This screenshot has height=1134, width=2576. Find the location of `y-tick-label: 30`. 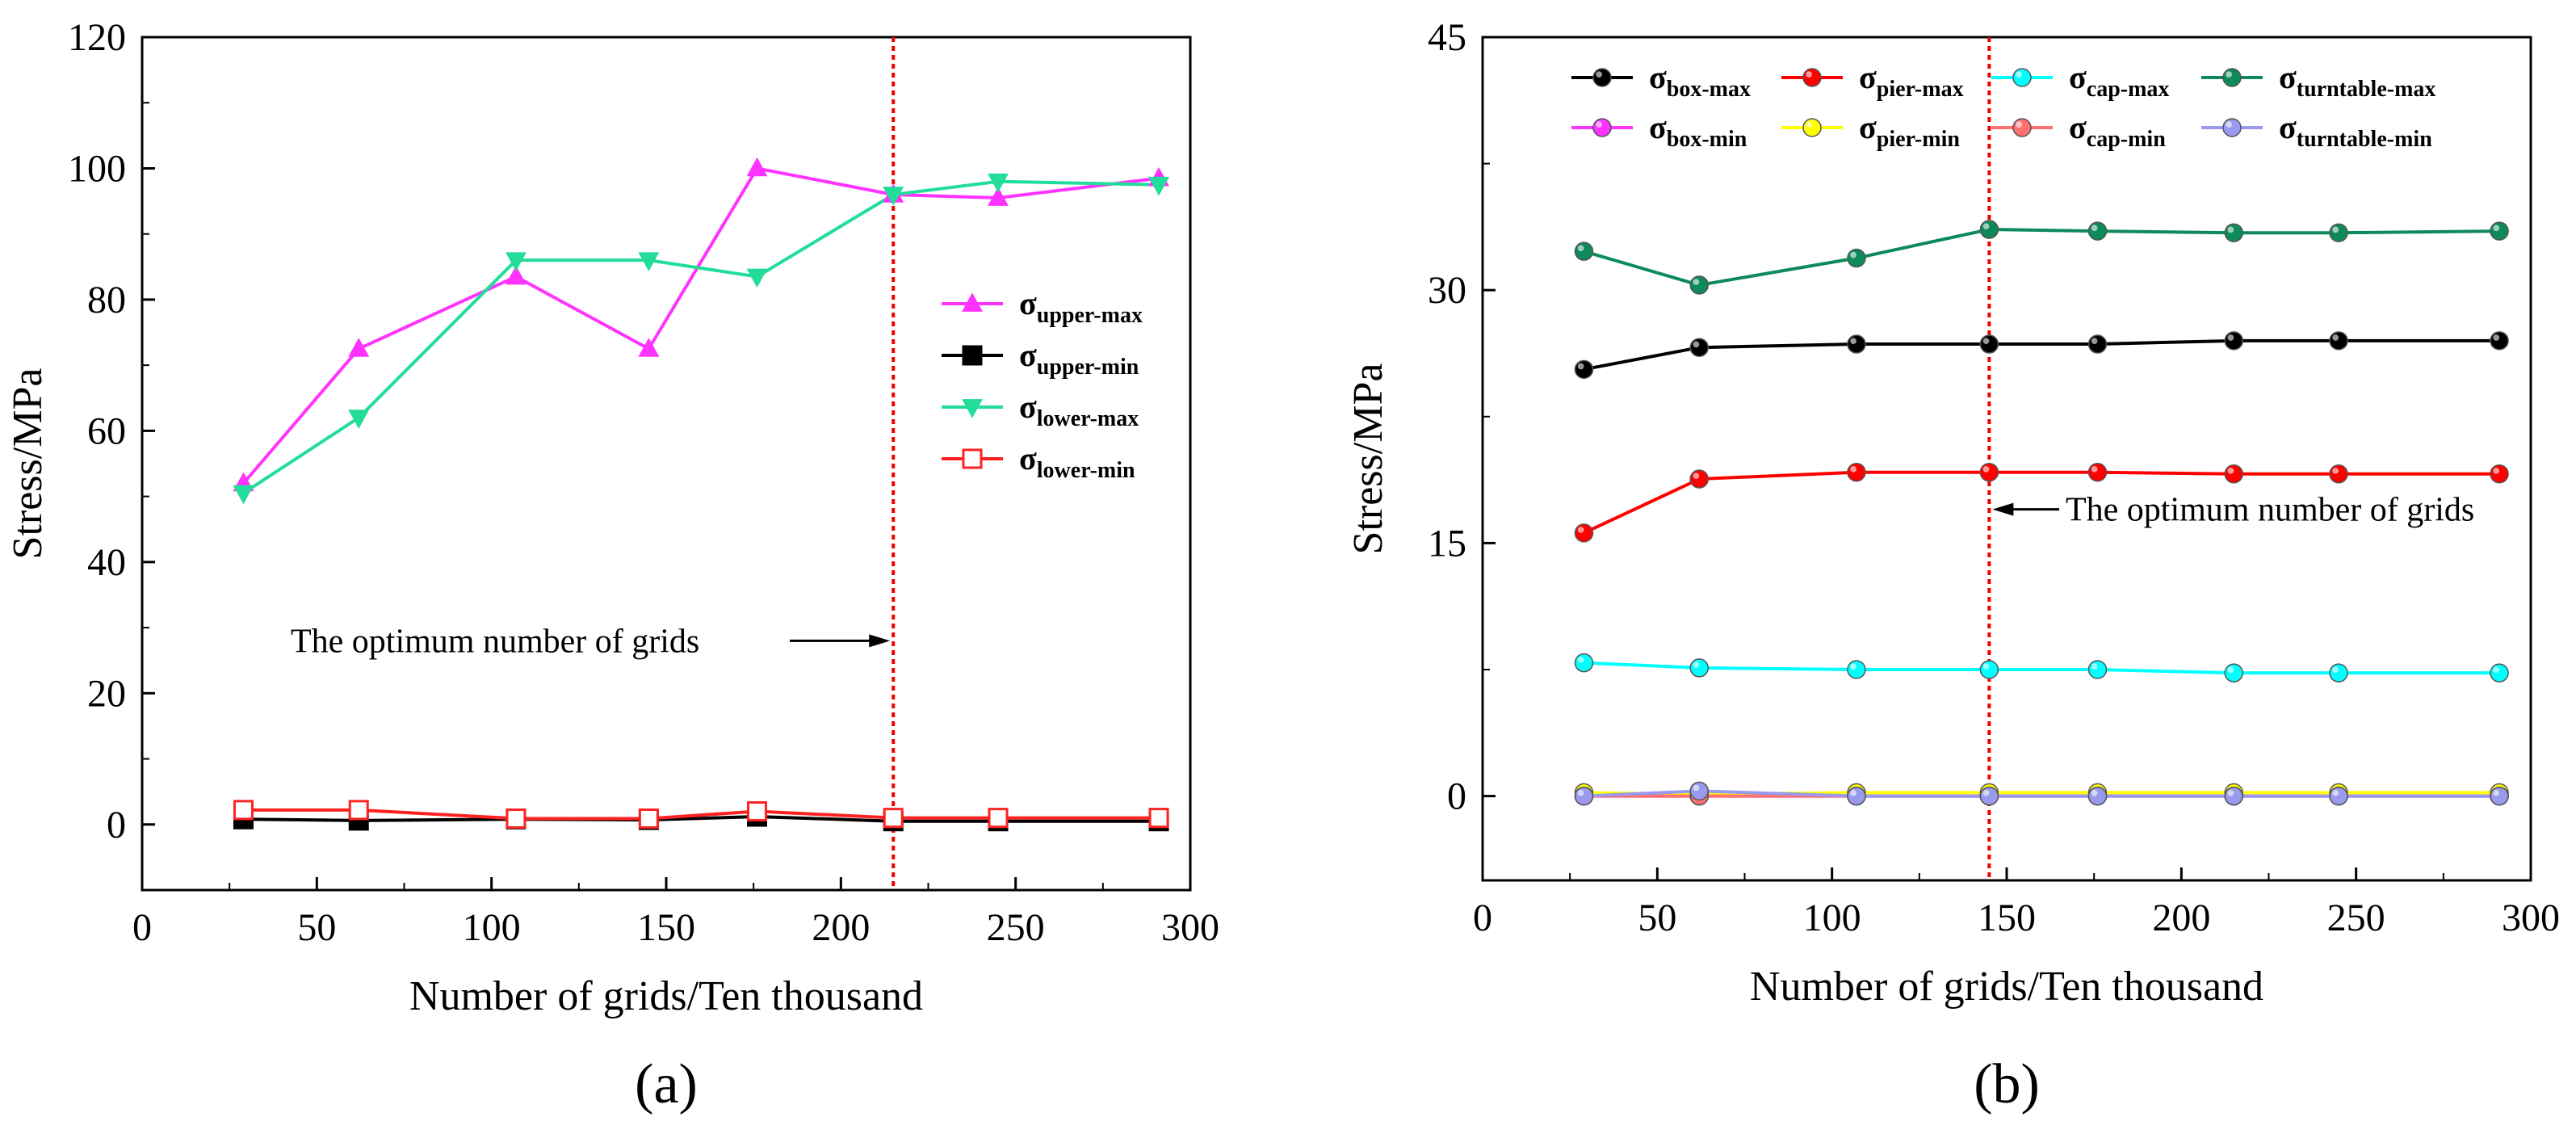

y-tick-label: 30 is located at coordinates (1447, 290).